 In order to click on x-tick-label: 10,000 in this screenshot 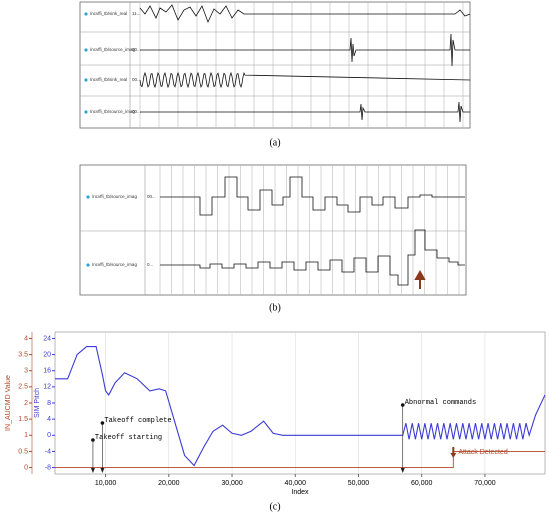, I will do `click(106, 483)`.